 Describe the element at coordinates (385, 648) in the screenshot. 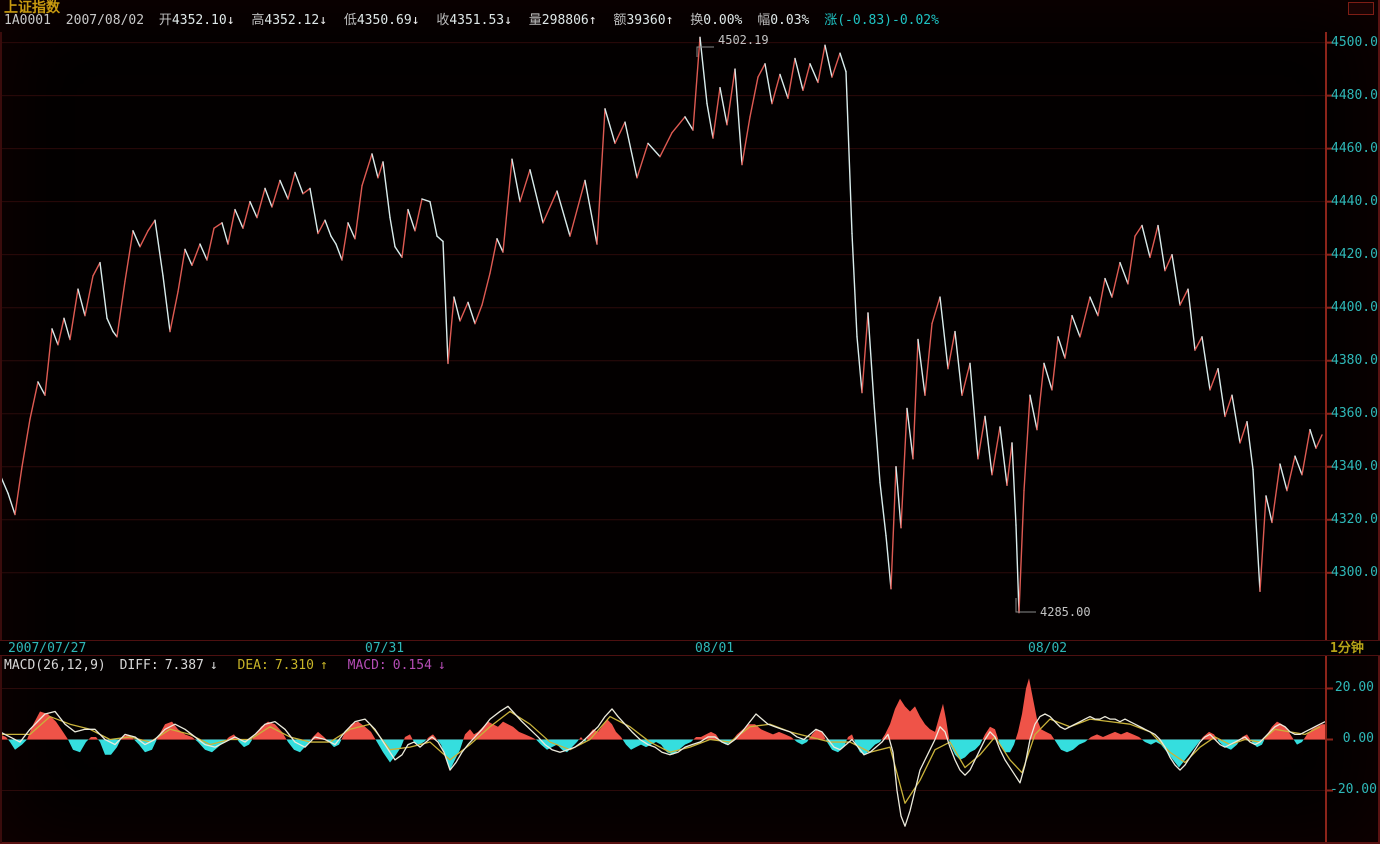

I see `x-axis-label-0731: 07/31` at that location.